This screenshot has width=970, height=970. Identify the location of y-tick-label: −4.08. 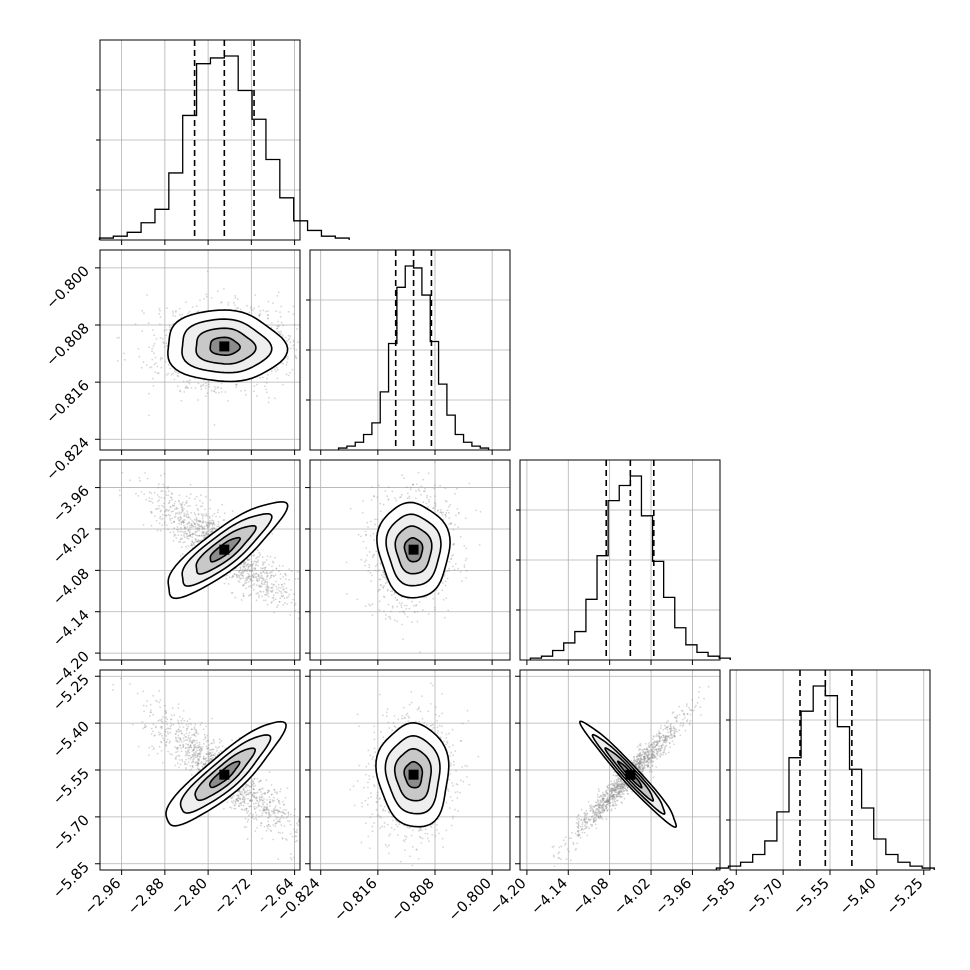
(71, 587).